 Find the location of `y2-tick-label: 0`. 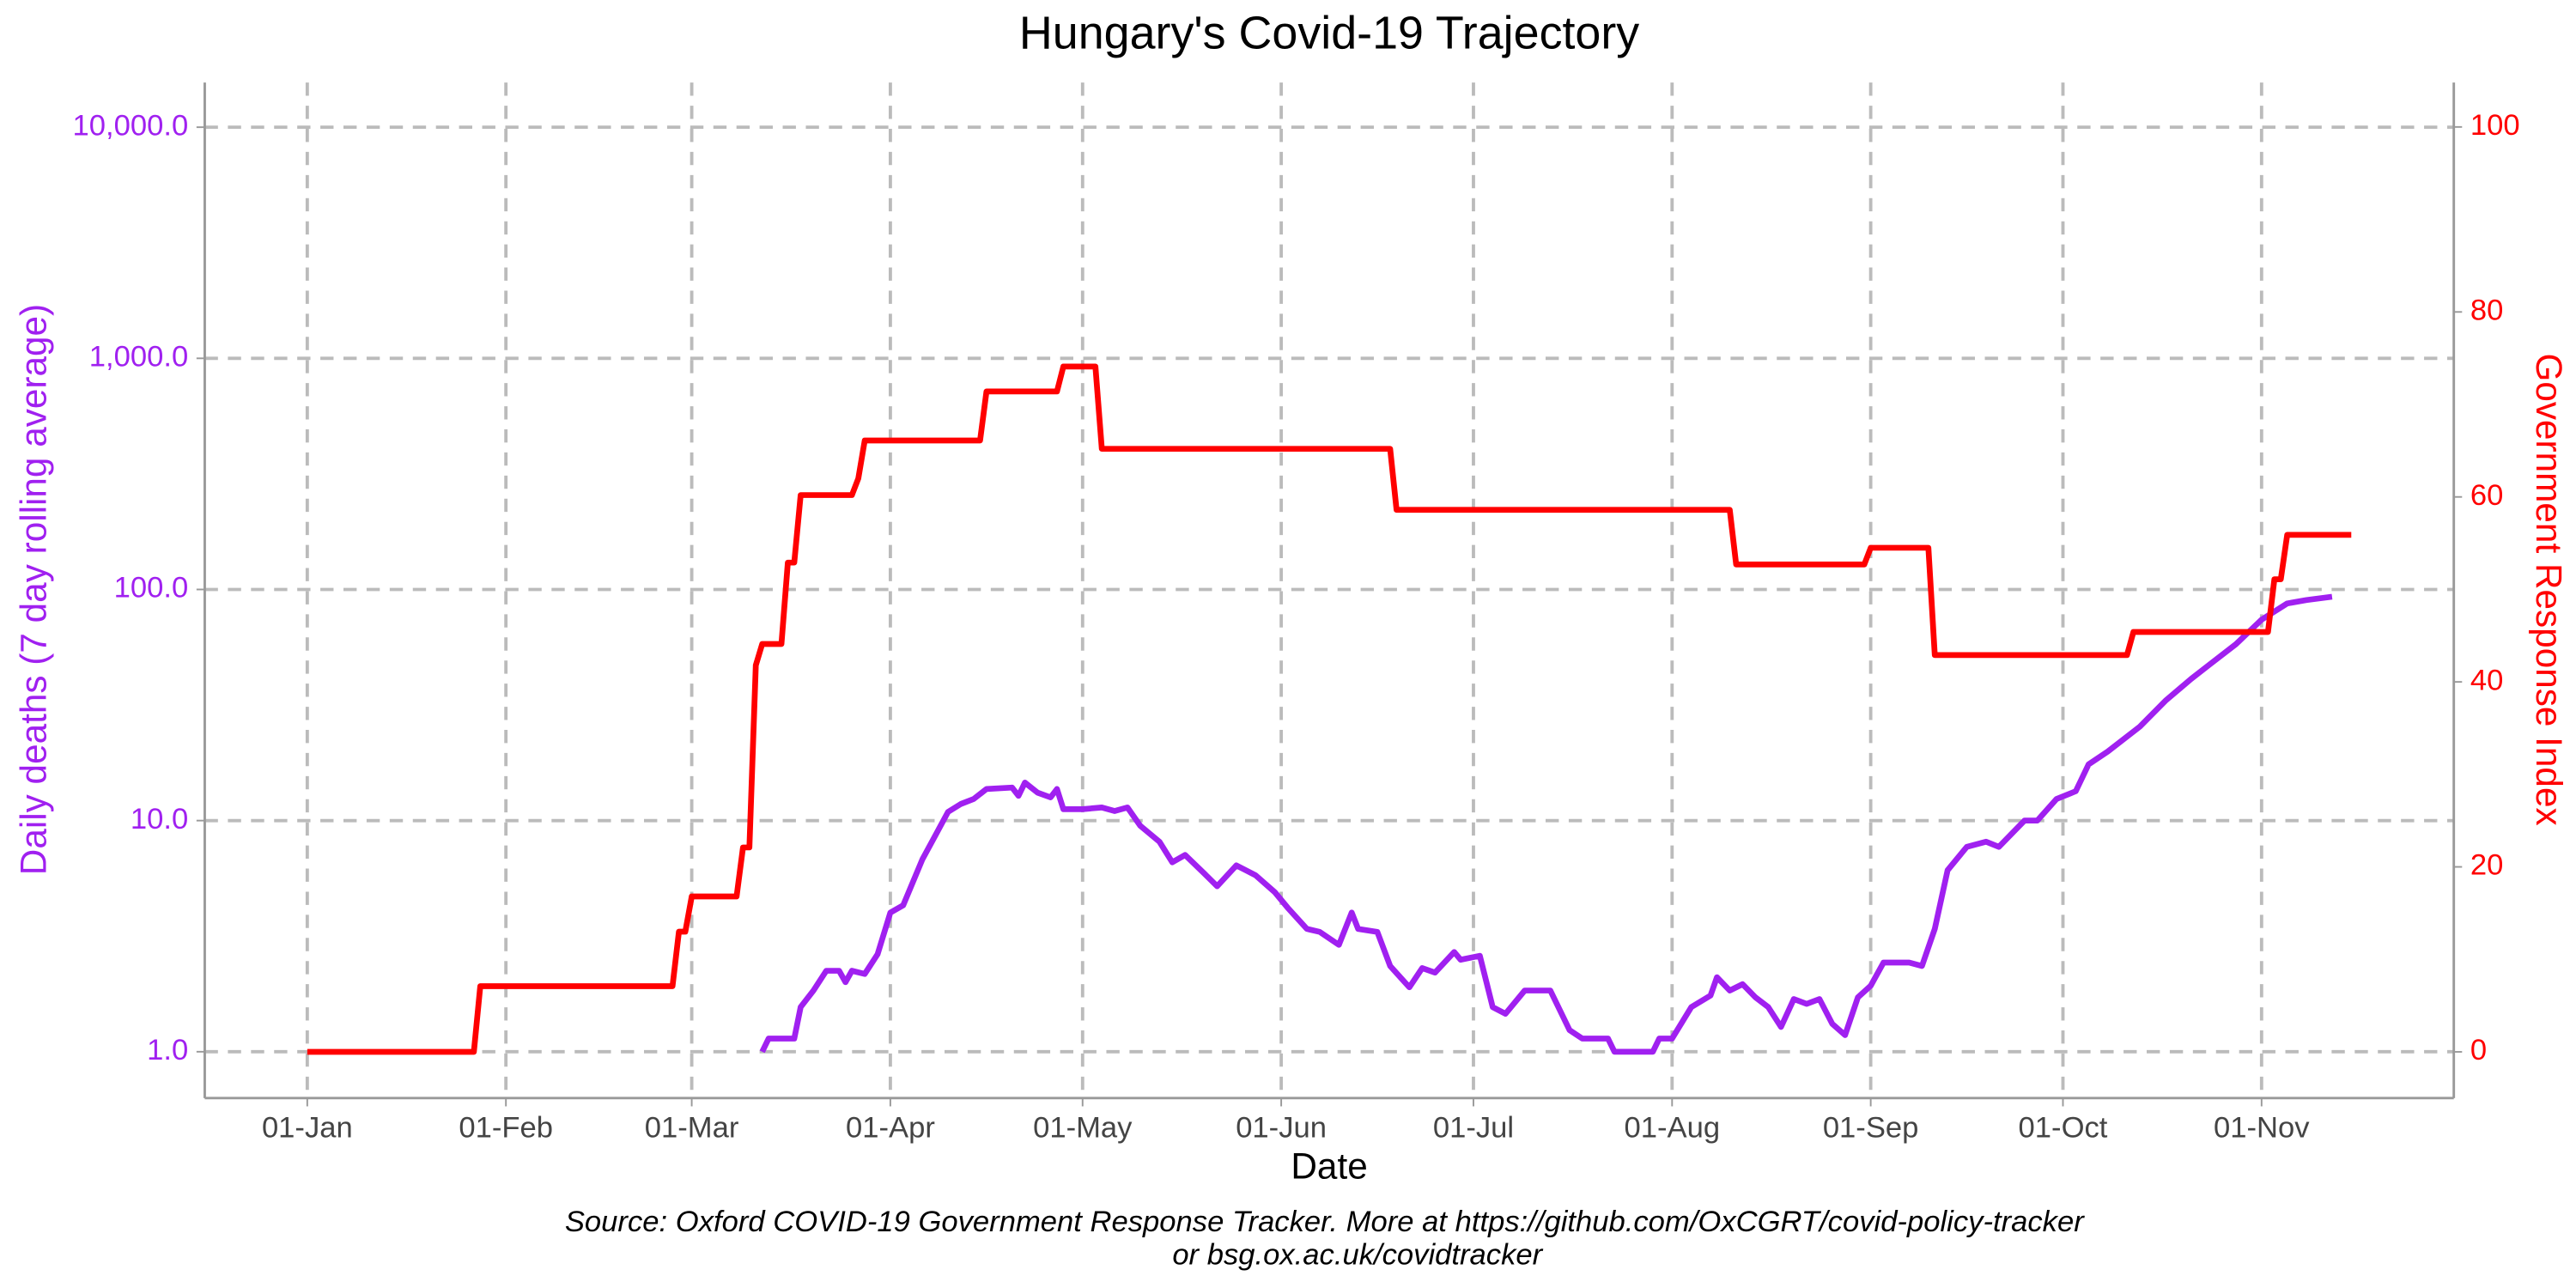

y2-tick-label: 0 is located at coordinates (2478, 1050).